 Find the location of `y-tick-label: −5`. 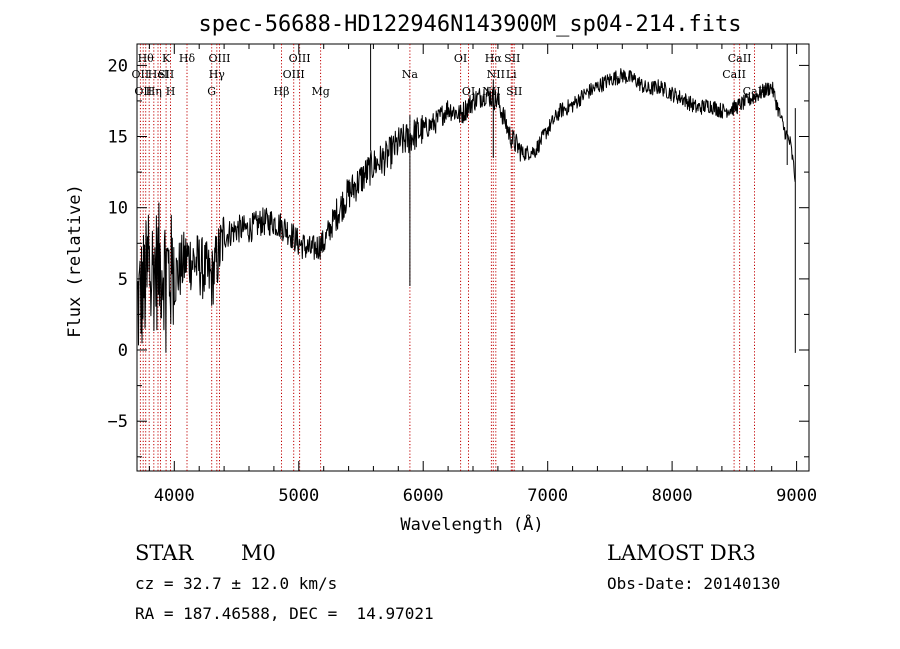

y-tick-label: −5 is located at coordinates (118, 422).